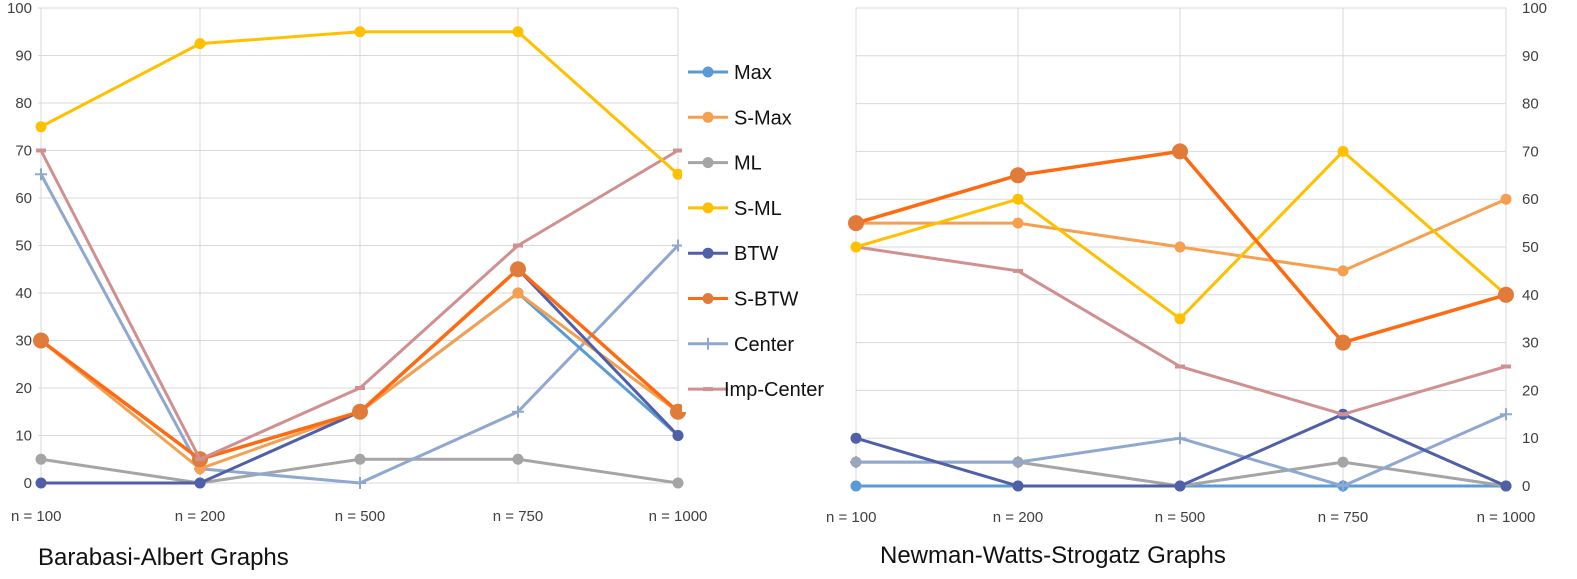 The image size is (1577, 579). What do you see at coordinates (19, 8) in the screenshot?
I see `left-y-tick-label: 100` at bounding box center [19, 8].